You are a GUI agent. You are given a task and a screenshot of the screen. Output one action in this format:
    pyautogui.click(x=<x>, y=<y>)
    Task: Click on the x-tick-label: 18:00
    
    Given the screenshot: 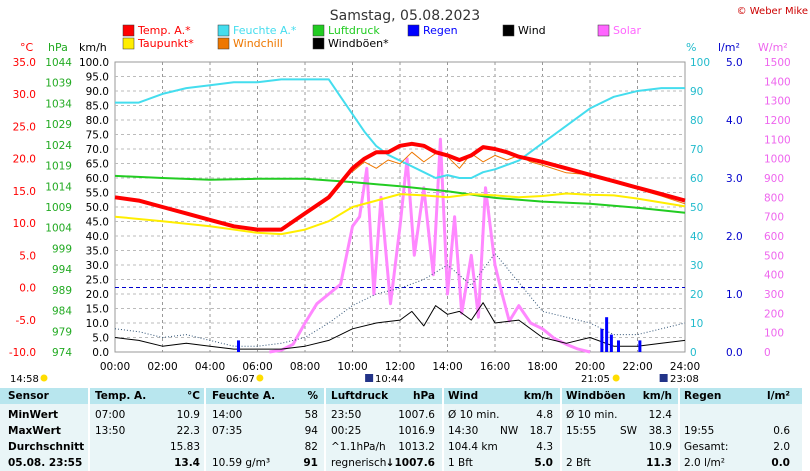 What is the action you would take?
    pyautogui.click(x=542, y=367)
    